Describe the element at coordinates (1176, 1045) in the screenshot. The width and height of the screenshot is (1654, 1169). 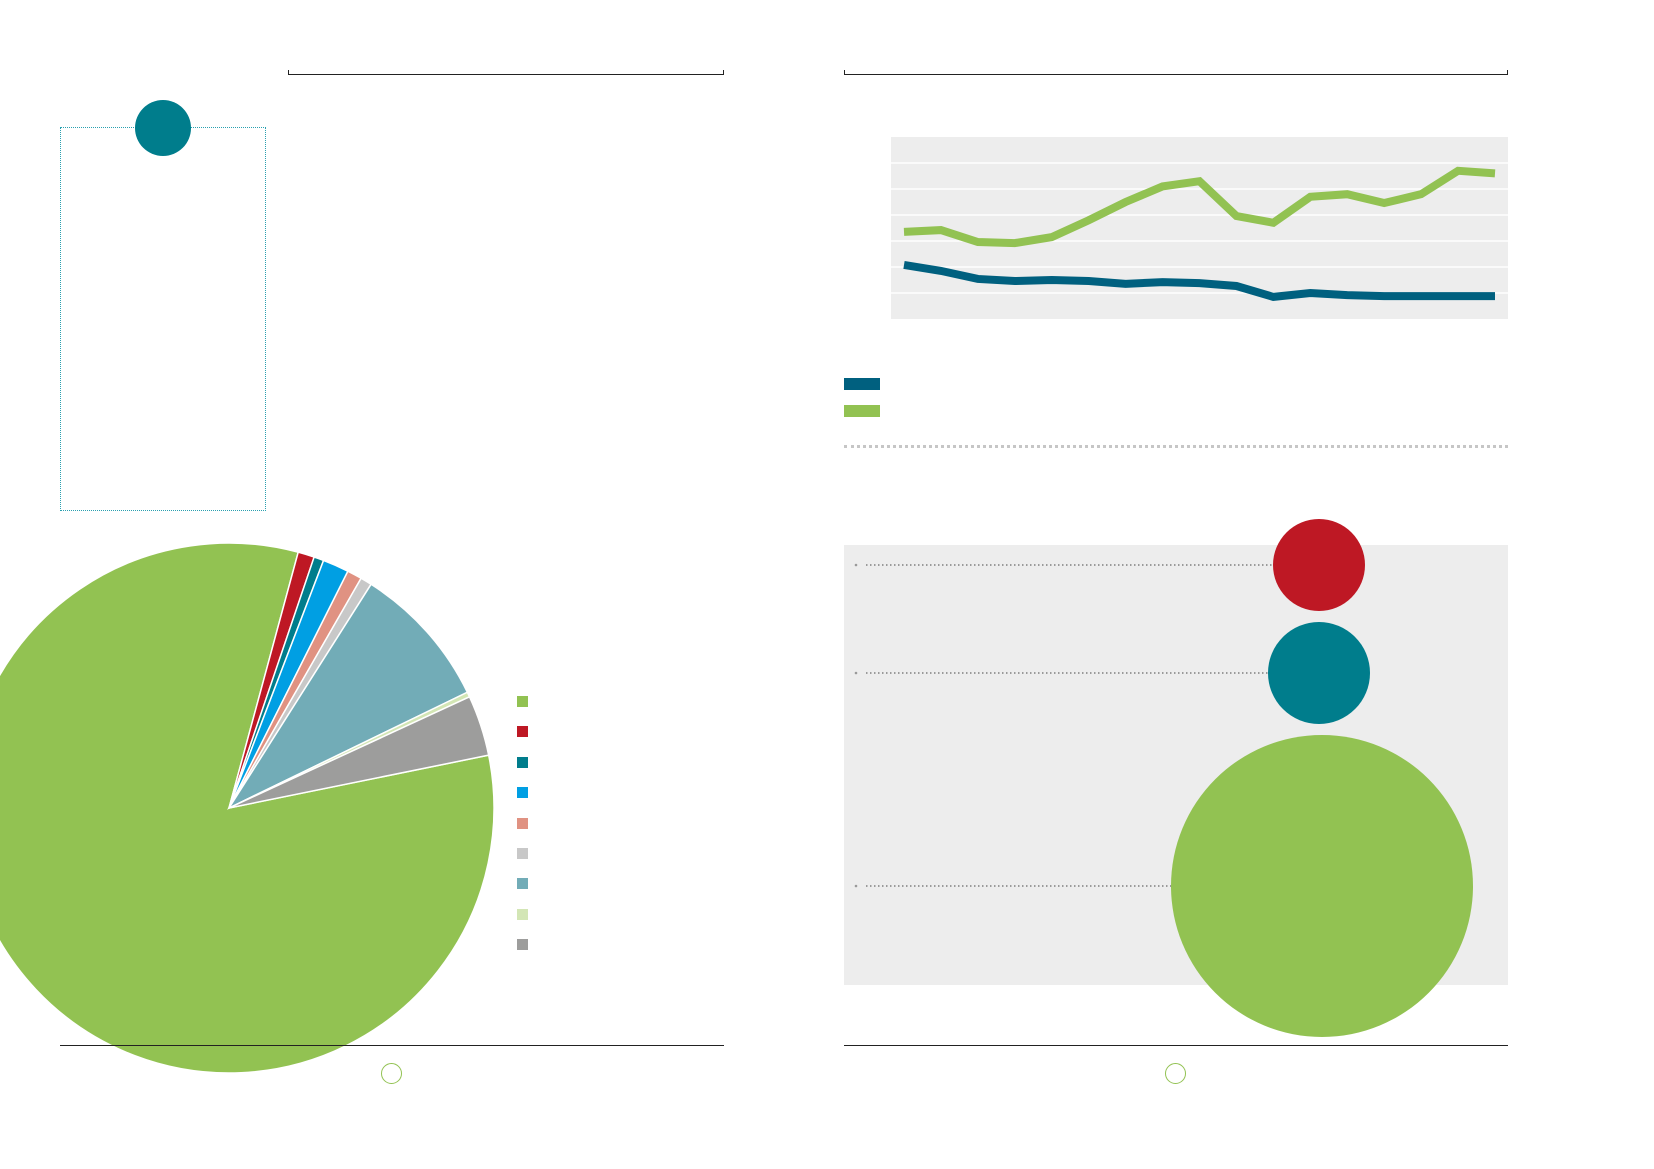
I see `bottom-rule-right` at that location.